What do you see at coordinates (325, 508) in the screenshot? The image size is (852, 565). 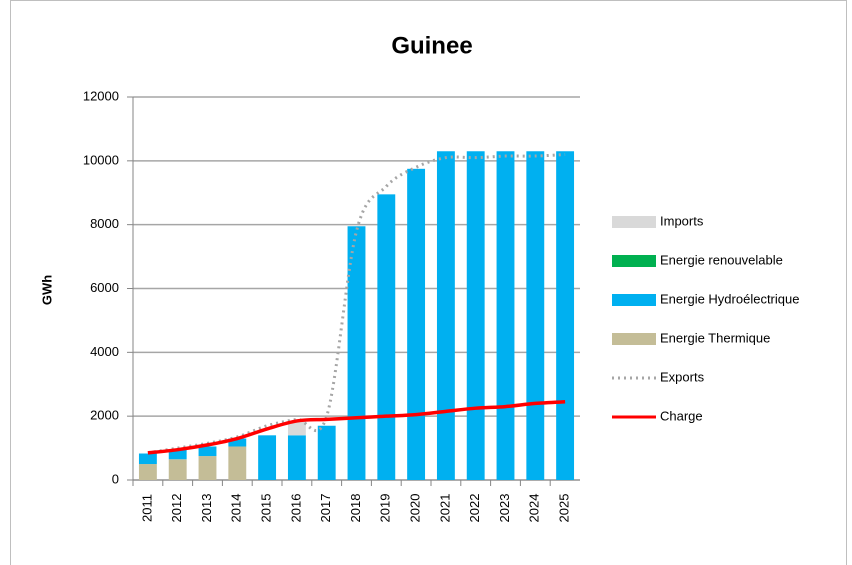 I see `x-tick-label: 2017` at bounding box center [325, 508].